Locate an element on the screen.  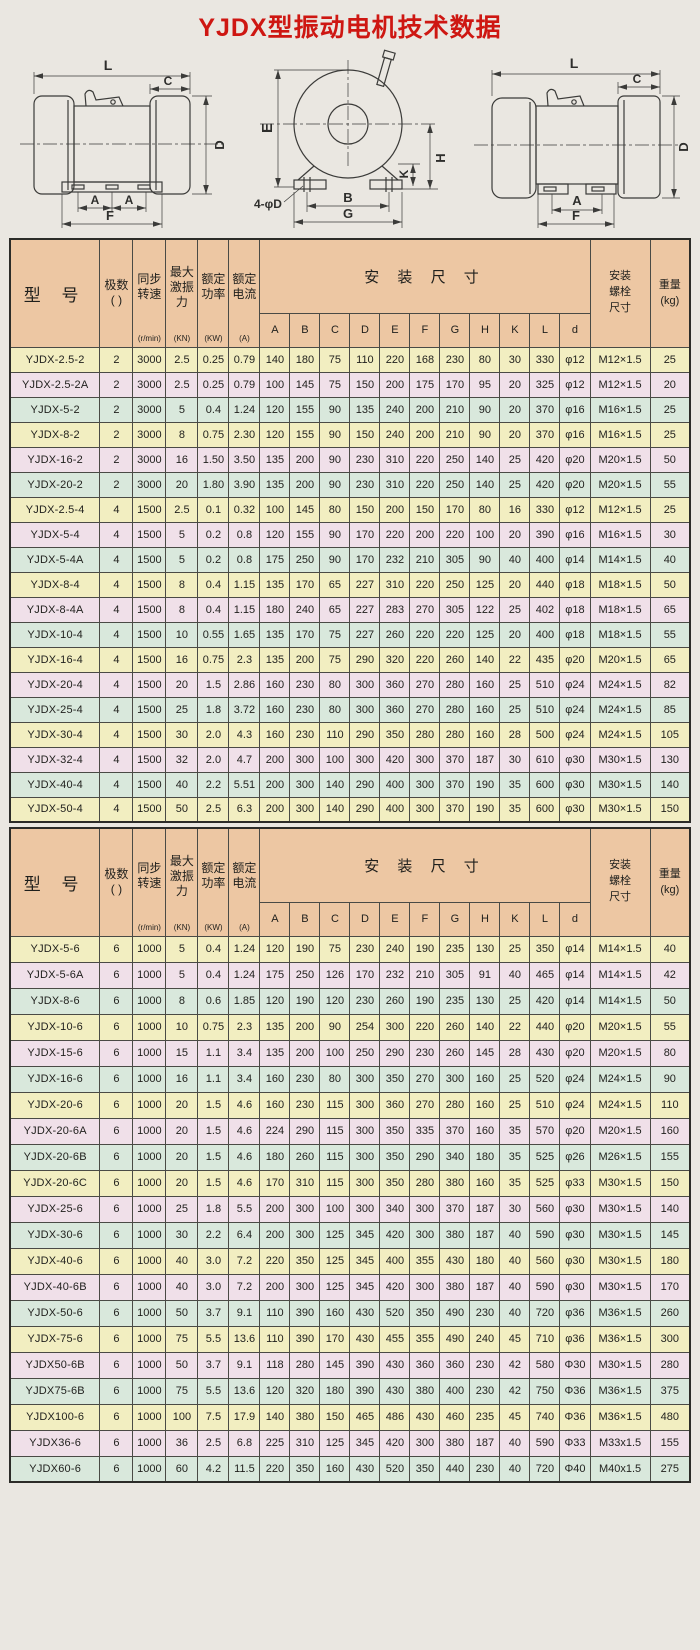
cell-model: YJDX100-6 is located at coordinates (55, 1417).